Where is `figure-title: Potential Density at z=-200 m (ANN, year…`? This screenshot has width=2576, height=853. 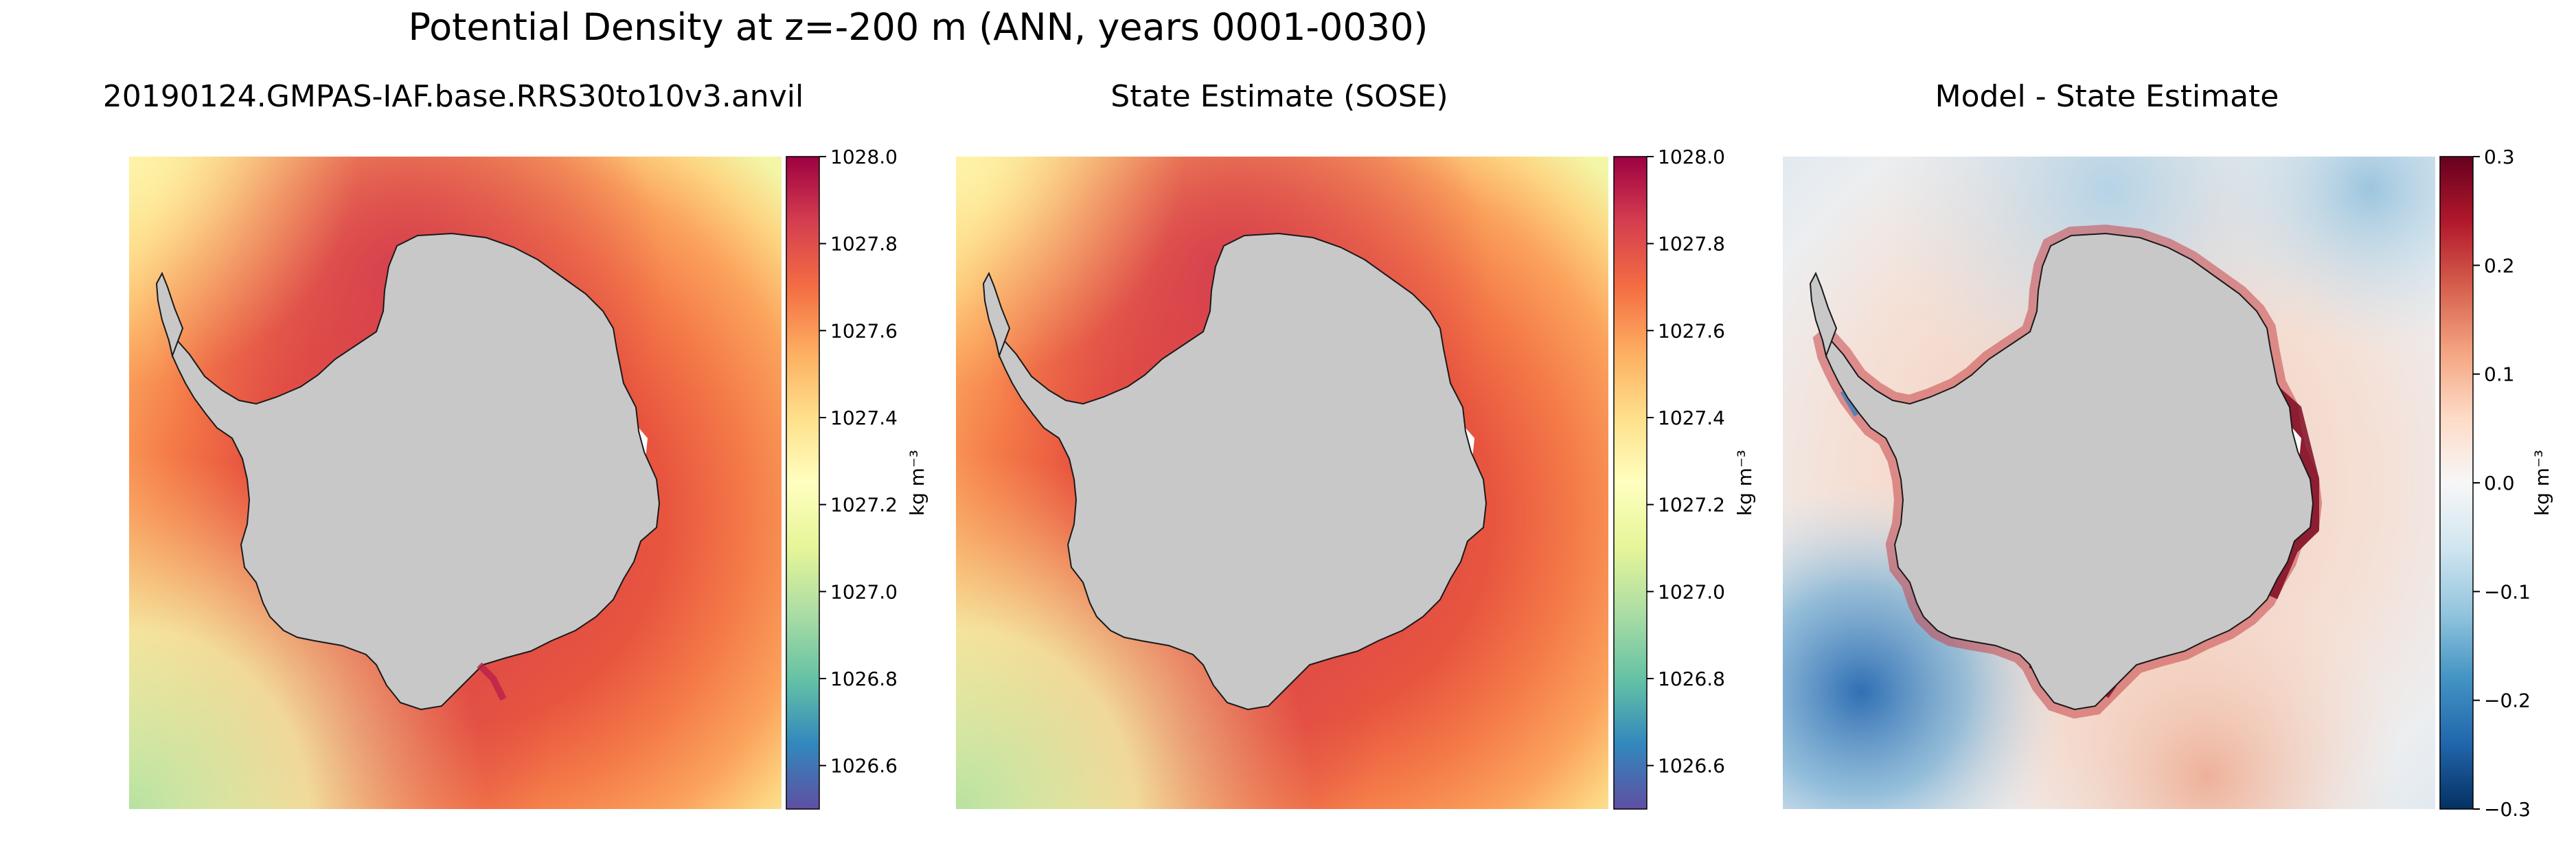
figure-title: Potential Density at z=-200 m (ANN, year… is located at coordinates (918, 27).